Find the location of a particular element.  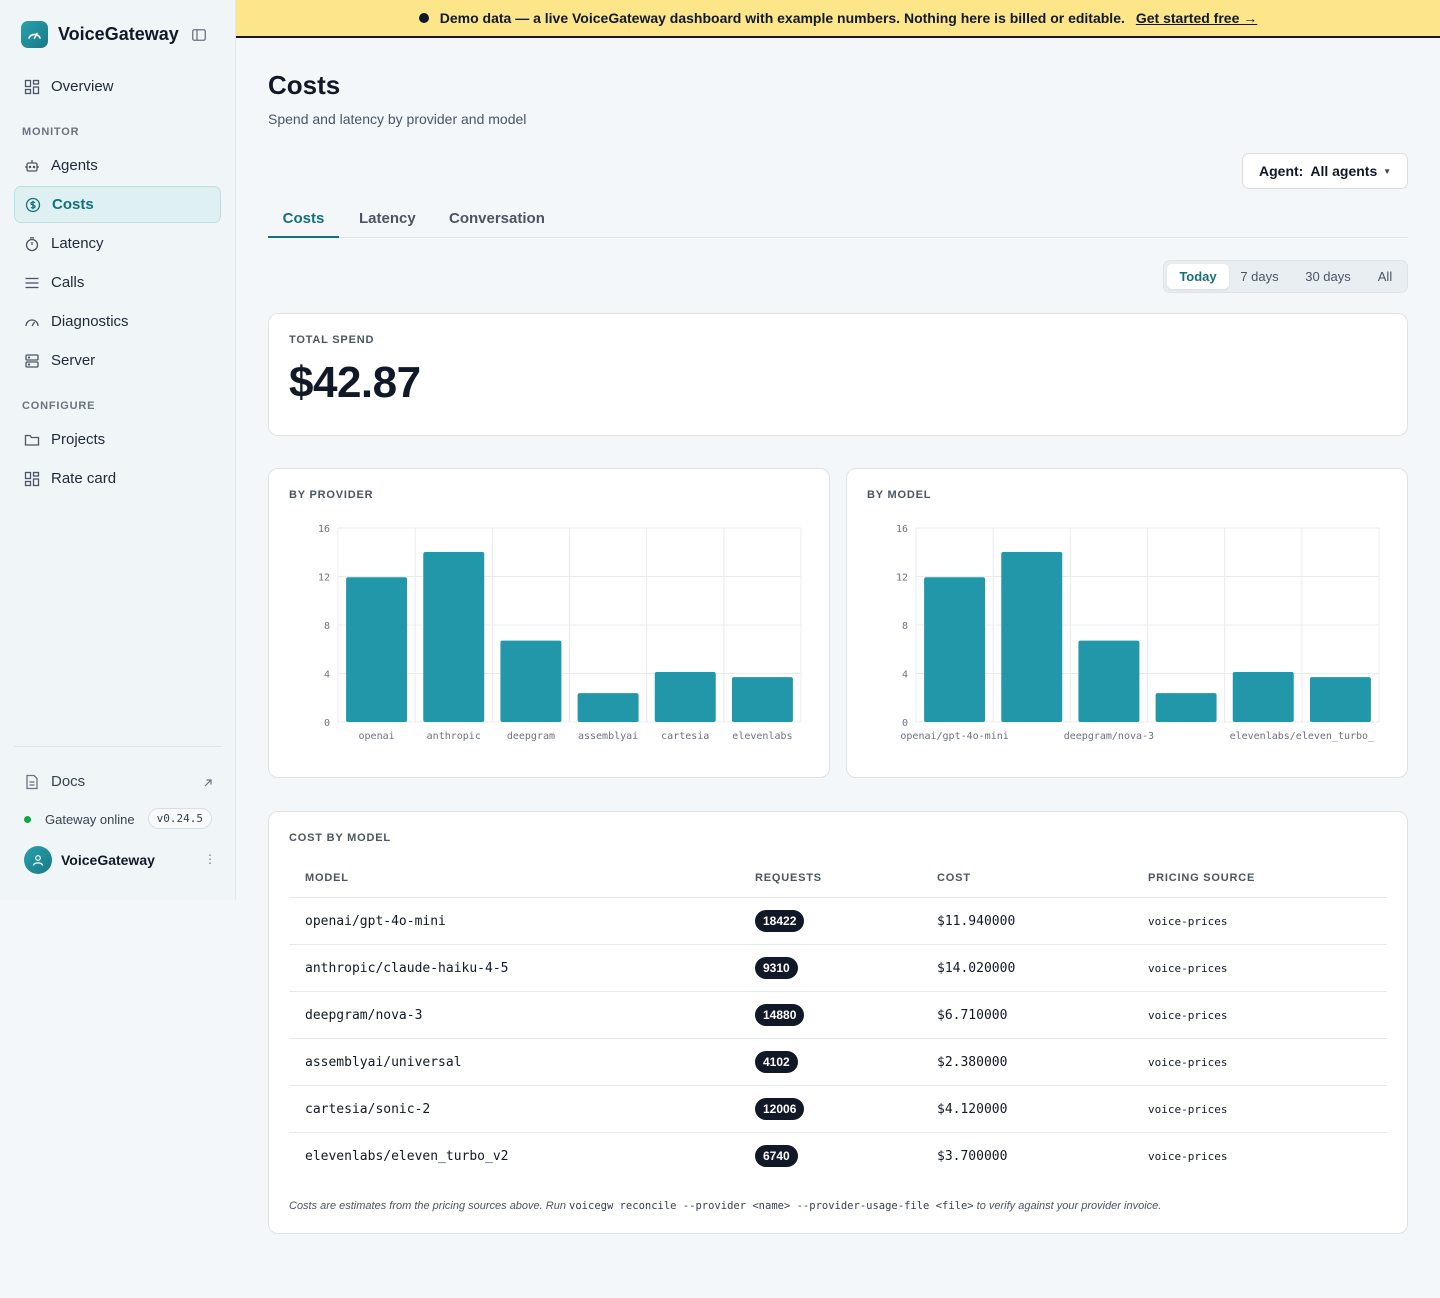

sidebar-collapse-icon is located at coordinates (199, 35).